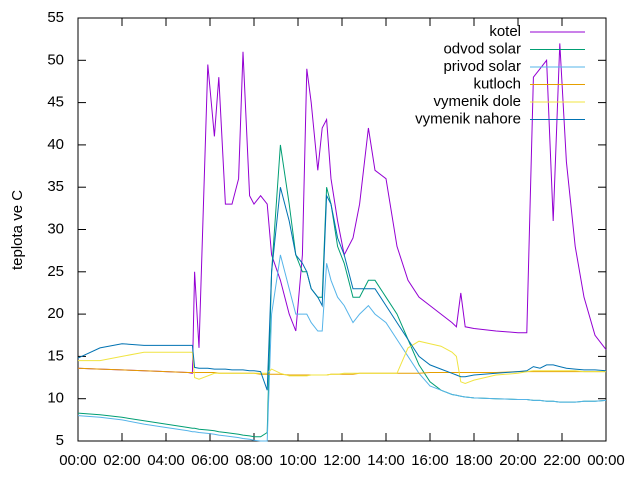 The image size is (640, 480). I want to click on legend-label: vymenik nahore, so click(468, 118).